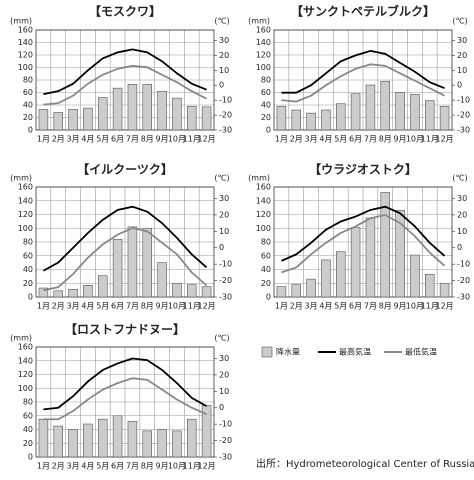  I want to click on panel-title: 【イルクーツク】, so click(125, 169).